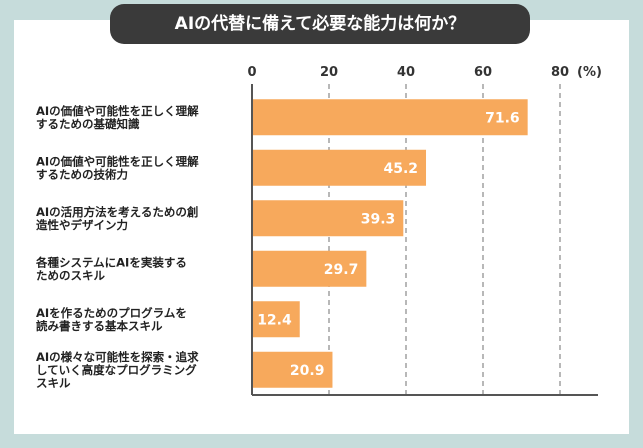  I want to click on category-label-0: AIの価値や可能性を正しく理解するための基礎知識, so click(117, 117).